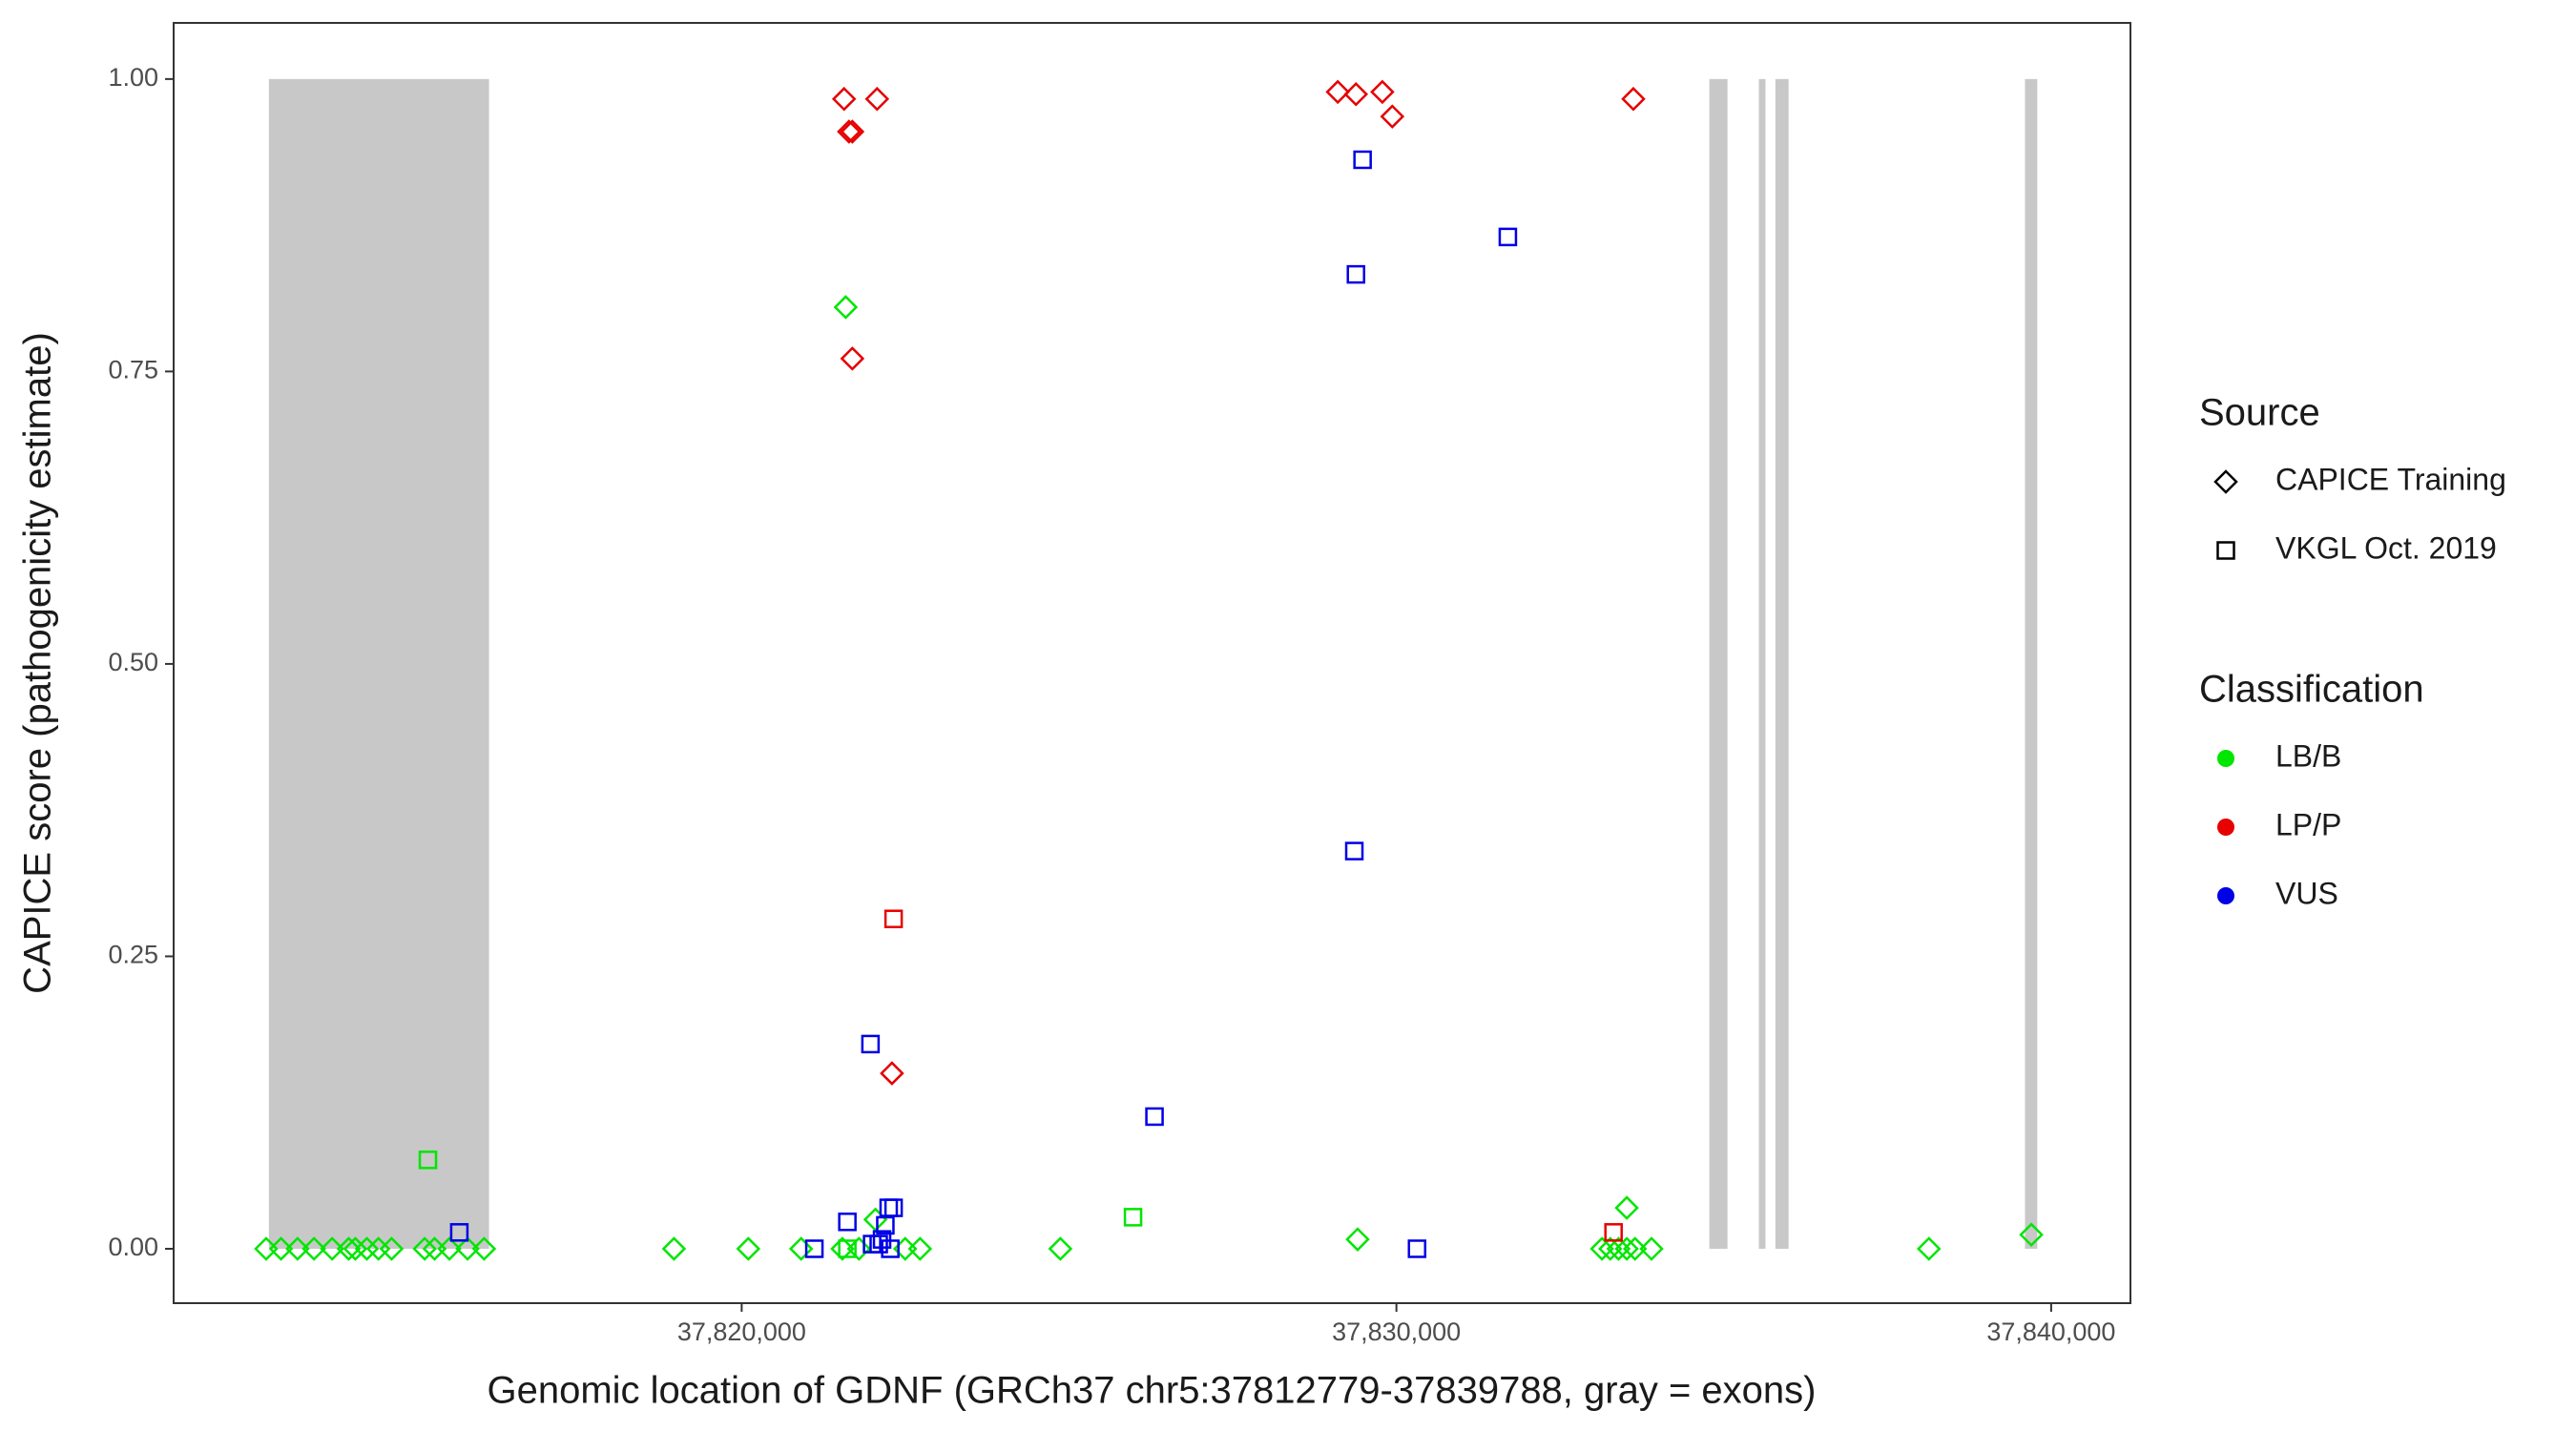 This screenshot has width=2576, height=1431. What do you see at coordinates (133, 955) in the screenshot?
I see `y-tick-label: 0.25` at bounding box center [133, 955].